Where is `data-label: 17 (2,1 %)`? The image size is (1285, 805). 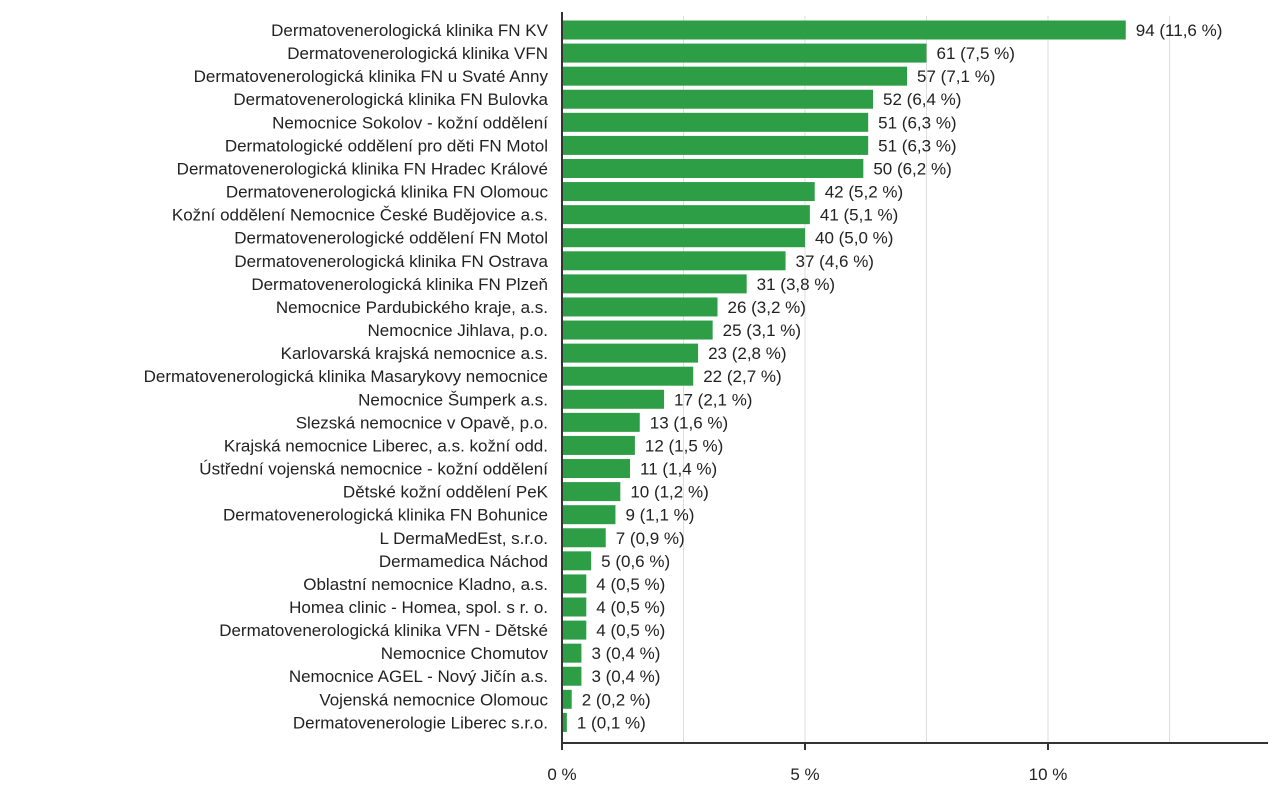
data-label: 17 (2,1 %) is located at coordinates (713, 399).